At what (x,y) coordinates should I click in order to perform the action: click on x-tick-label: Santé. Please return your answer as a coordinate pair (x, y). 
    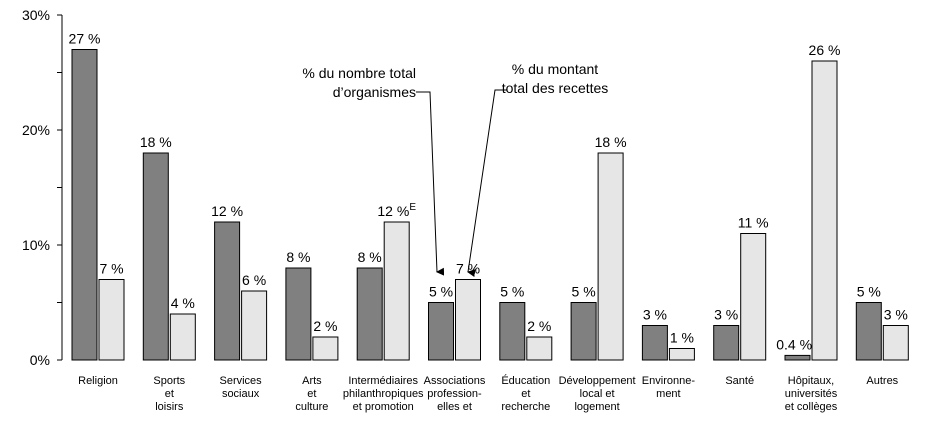
    Looking at the image, I should click on (739, 381).